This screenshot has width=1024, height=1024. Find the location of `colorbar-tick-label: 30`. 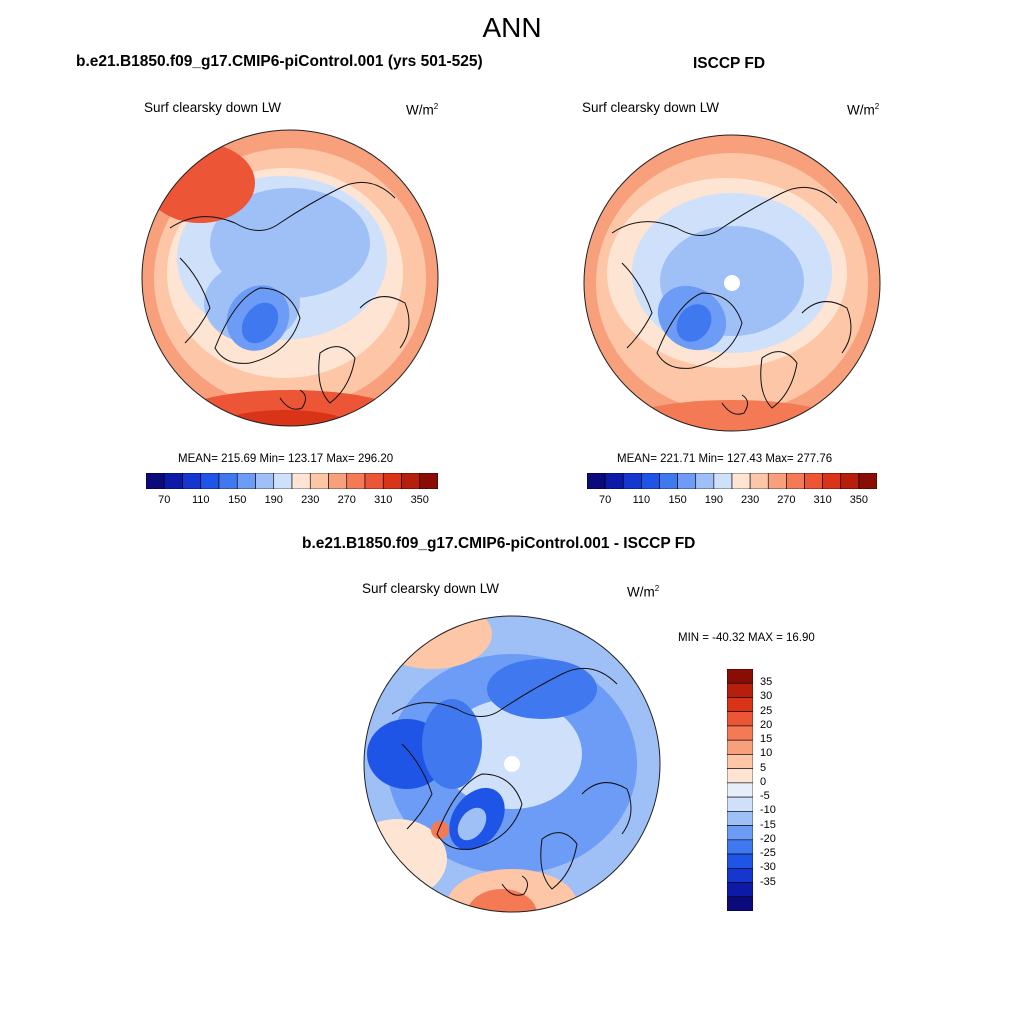

colorbar-tick-label: 30 is located at coordinates (766, 696).